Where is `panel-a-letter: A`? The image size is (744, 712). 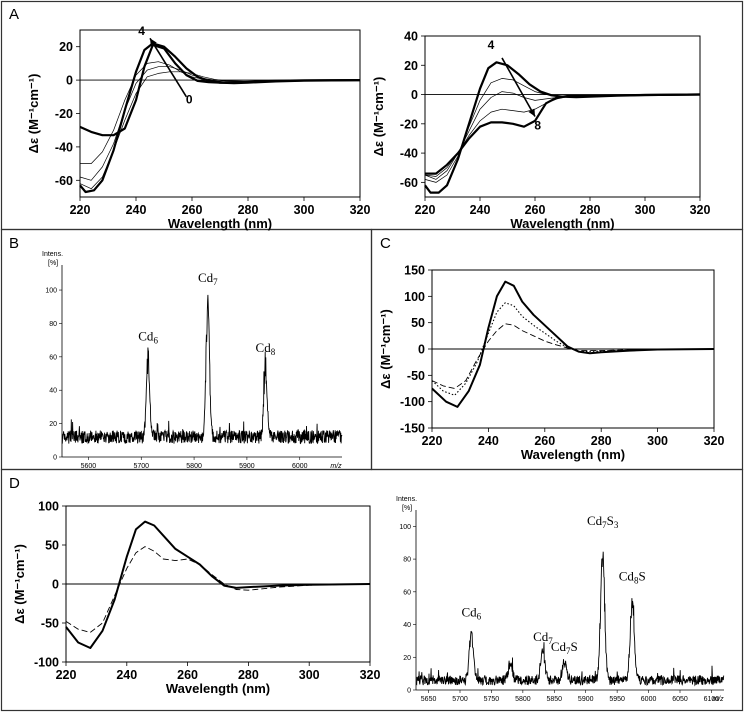 panel-a-letter: A is located at coordinates (14, 14).